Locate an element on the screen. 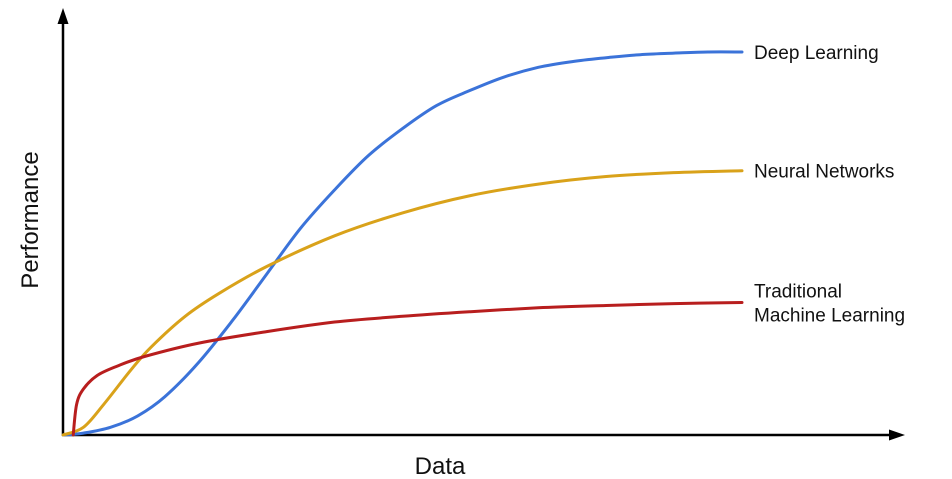  y-axis-label: Performance is located at coordinates (30, 219).